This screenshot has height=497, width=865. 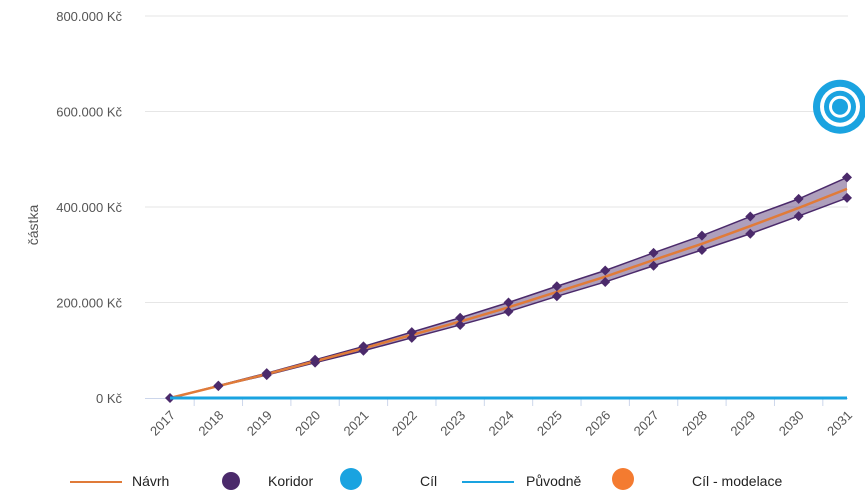 What do you see at coordinates (452, 423) in the screenshot?
I see `x-tick-label: 2023` at bounding box center [452, 423].